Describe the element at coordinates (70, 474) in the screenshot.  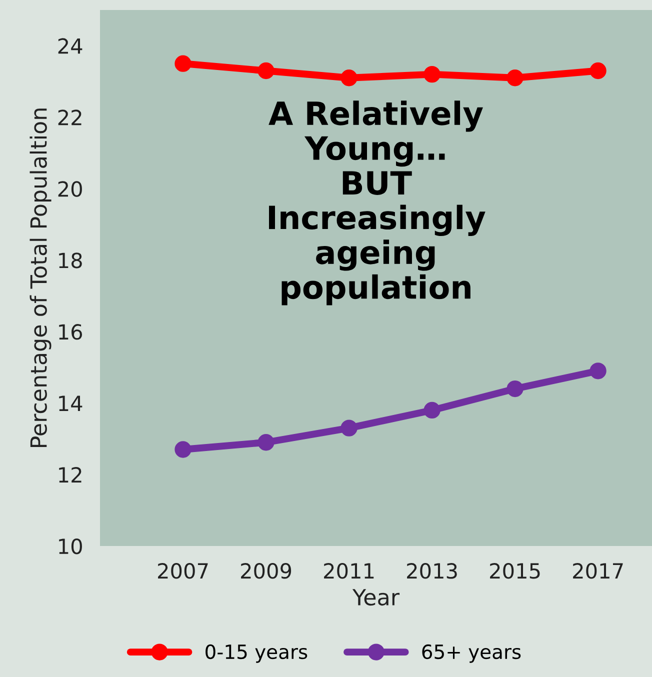
I see `y-tick-label: 12` at that location.